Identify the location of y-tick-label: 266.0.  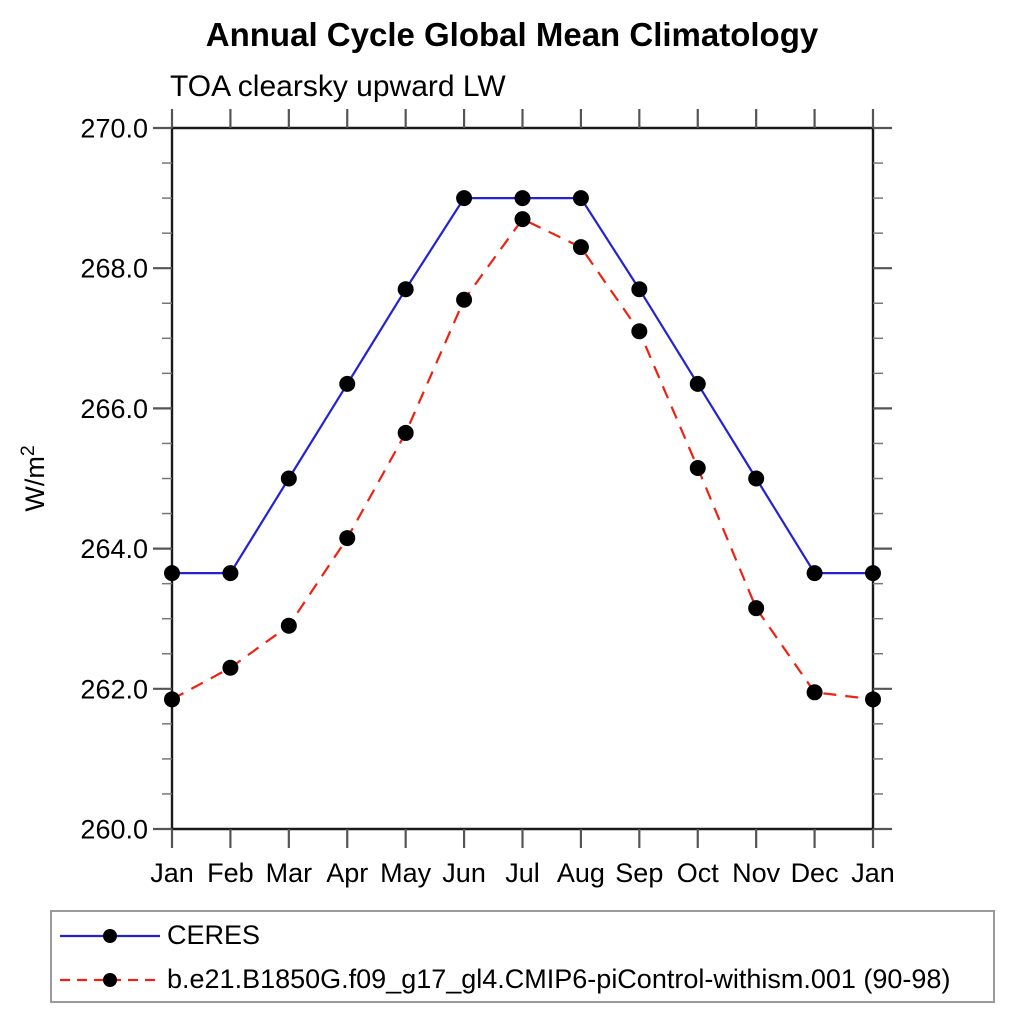
(114, 409).